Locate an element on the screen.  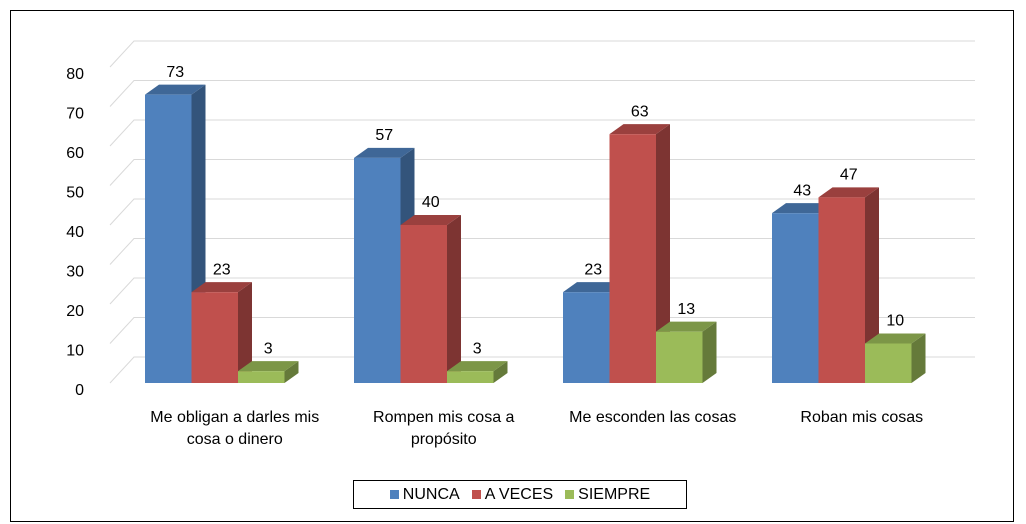
y-tick-label: 70 is located at coordinates (75, 114).